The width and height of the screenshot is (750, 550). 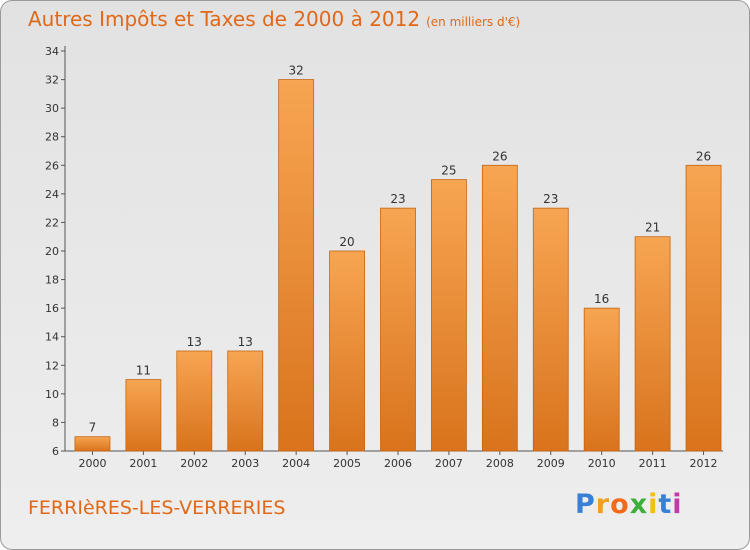 I want to click on y-tick-label: 6, so click(x=55, y=451).